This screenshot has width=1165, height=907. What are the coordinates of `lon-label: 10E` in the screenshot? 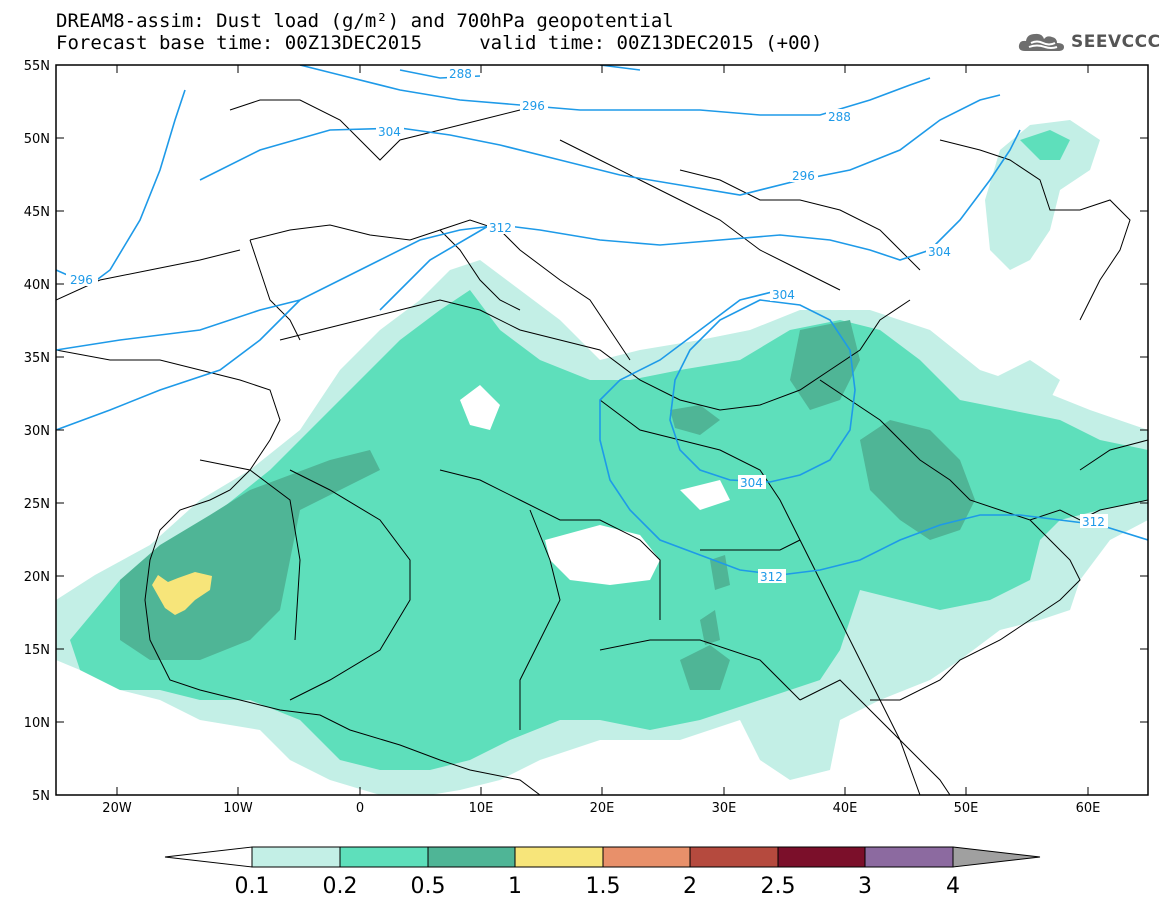 It's located at (481, 808).